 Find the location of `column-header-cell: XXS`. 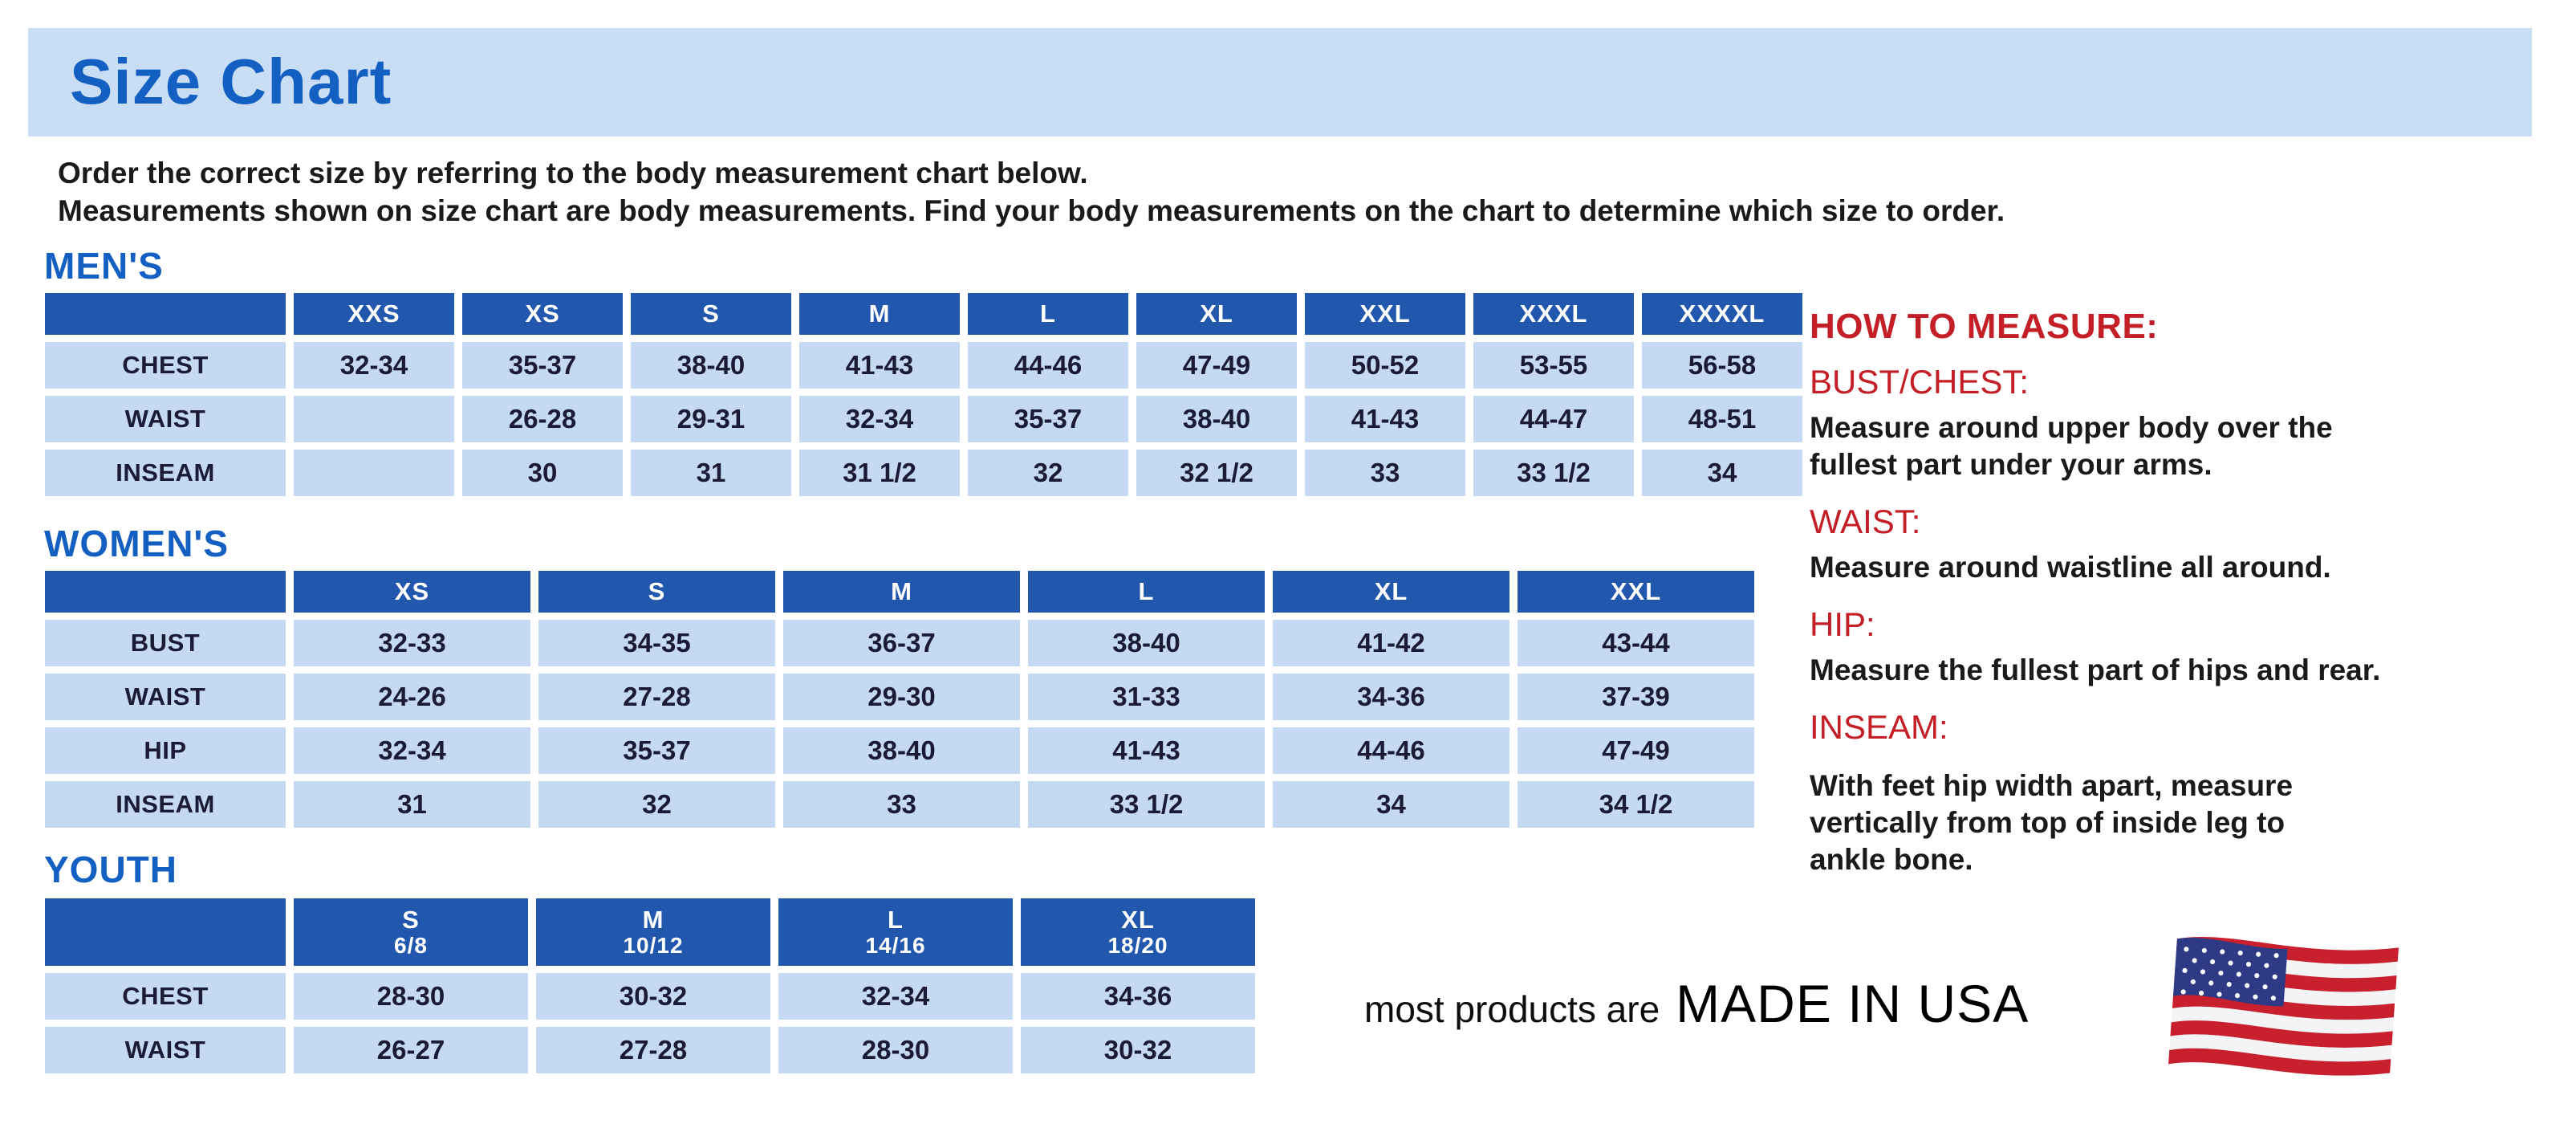

column-header-cell: XXS is located at coordinates (374, 314).